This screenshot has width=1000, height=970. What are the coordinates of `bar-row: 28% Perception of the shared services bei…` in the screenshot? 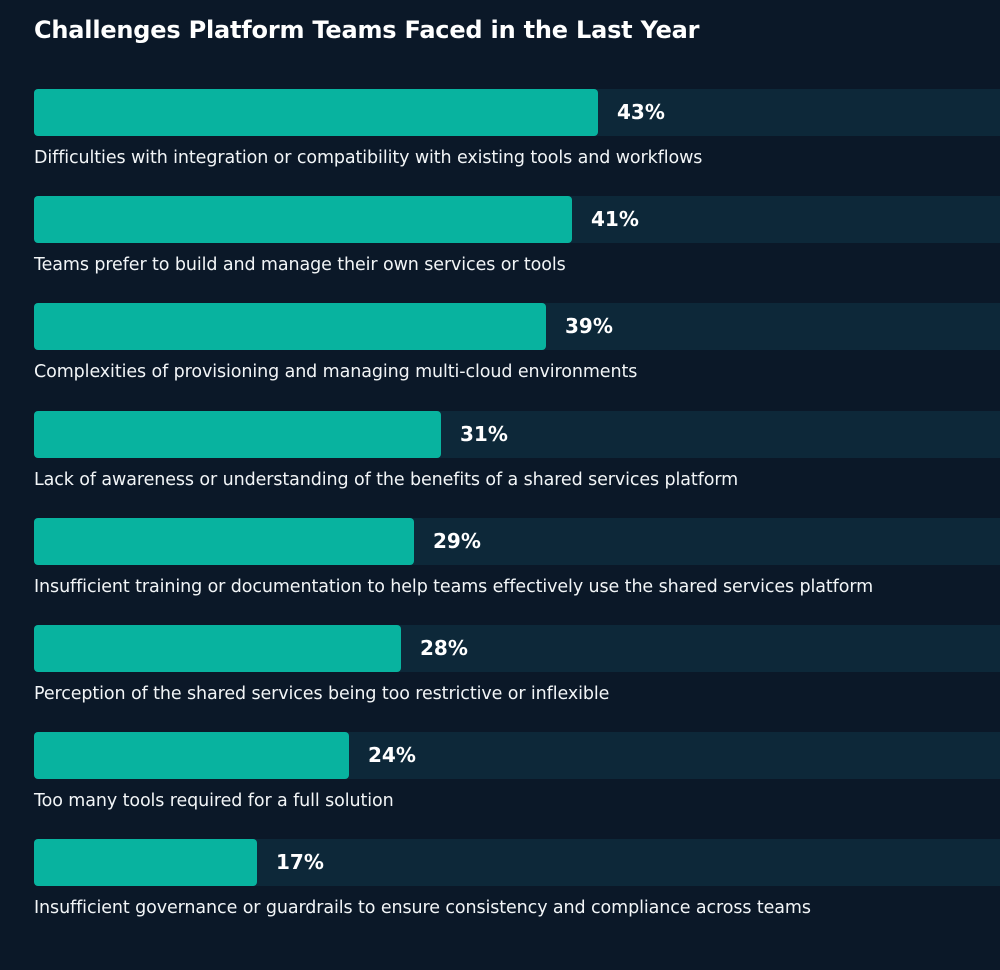 It's located at (517, 670).